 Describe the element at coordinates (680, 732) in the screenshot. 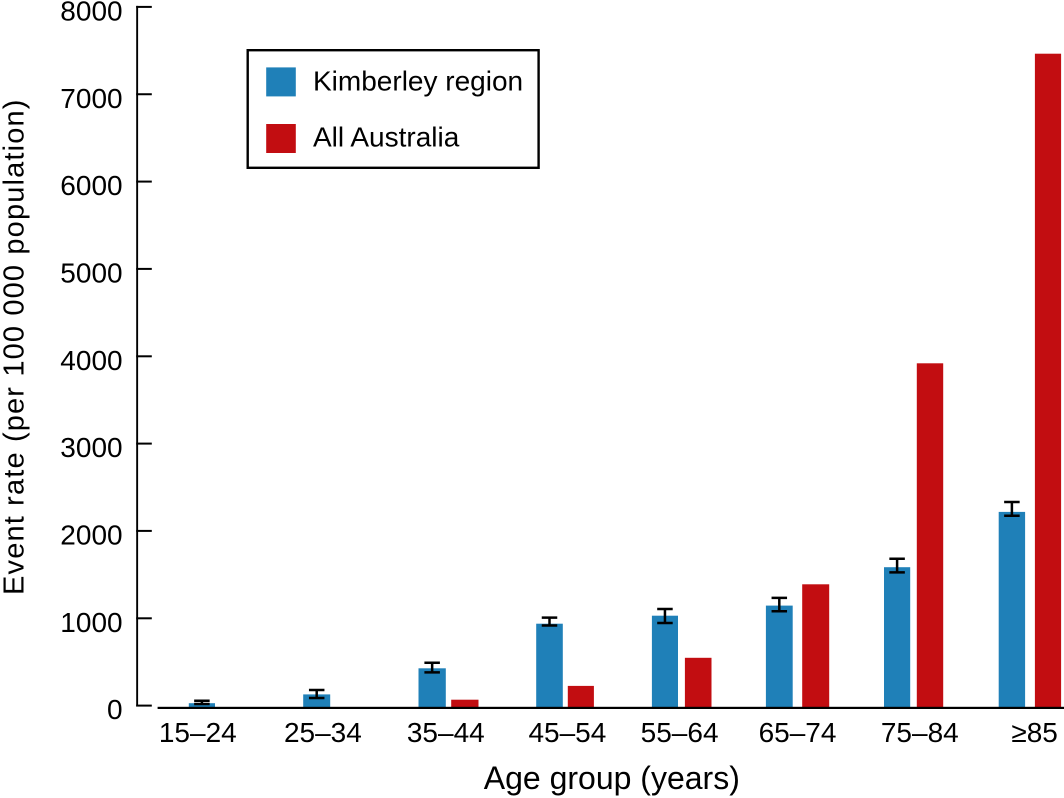

I see `svg-text: 55–64` at that location.